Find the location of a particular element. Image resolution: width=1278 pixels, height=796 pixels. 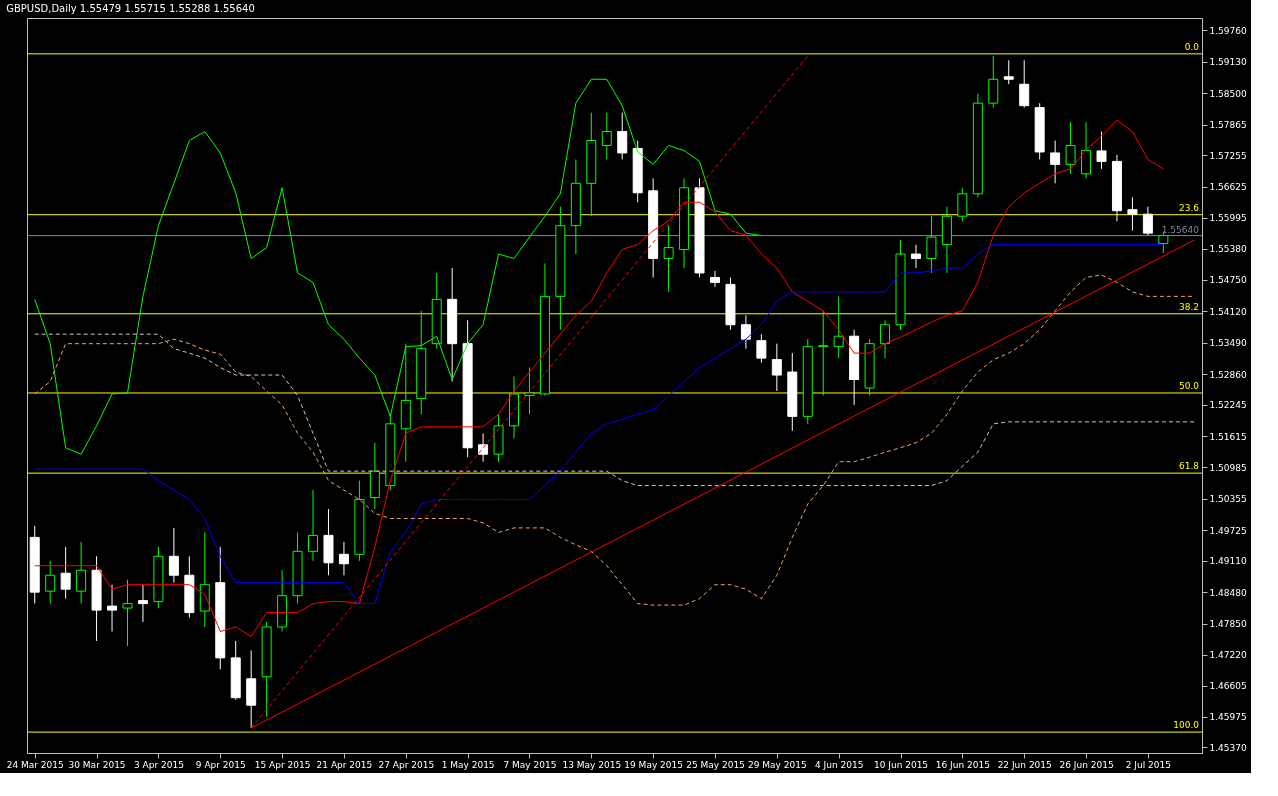

y-tick-label: 1.49725 is located at coordinates (1228, 530).